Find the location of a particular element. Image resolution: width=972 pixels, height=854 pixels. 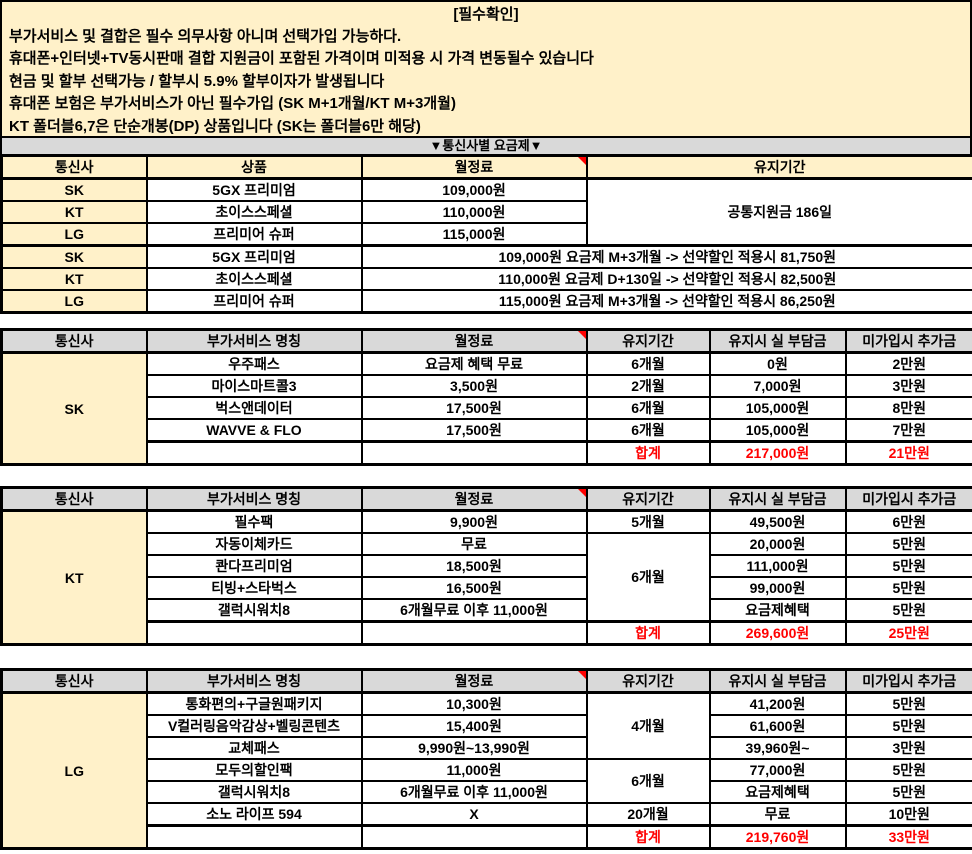

table-row: 교체패스 9,990원~13,990원 39,960원~ 3만원 is located at coordinates (487, 748).